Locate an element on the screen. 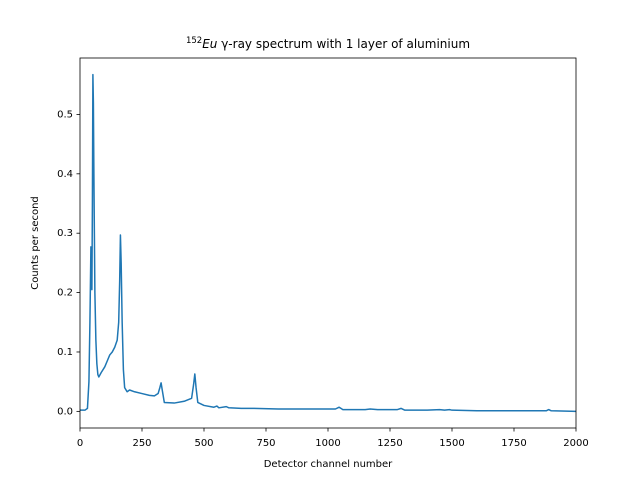  x-tick-label: 1750 is located at coordinates (513, 443).